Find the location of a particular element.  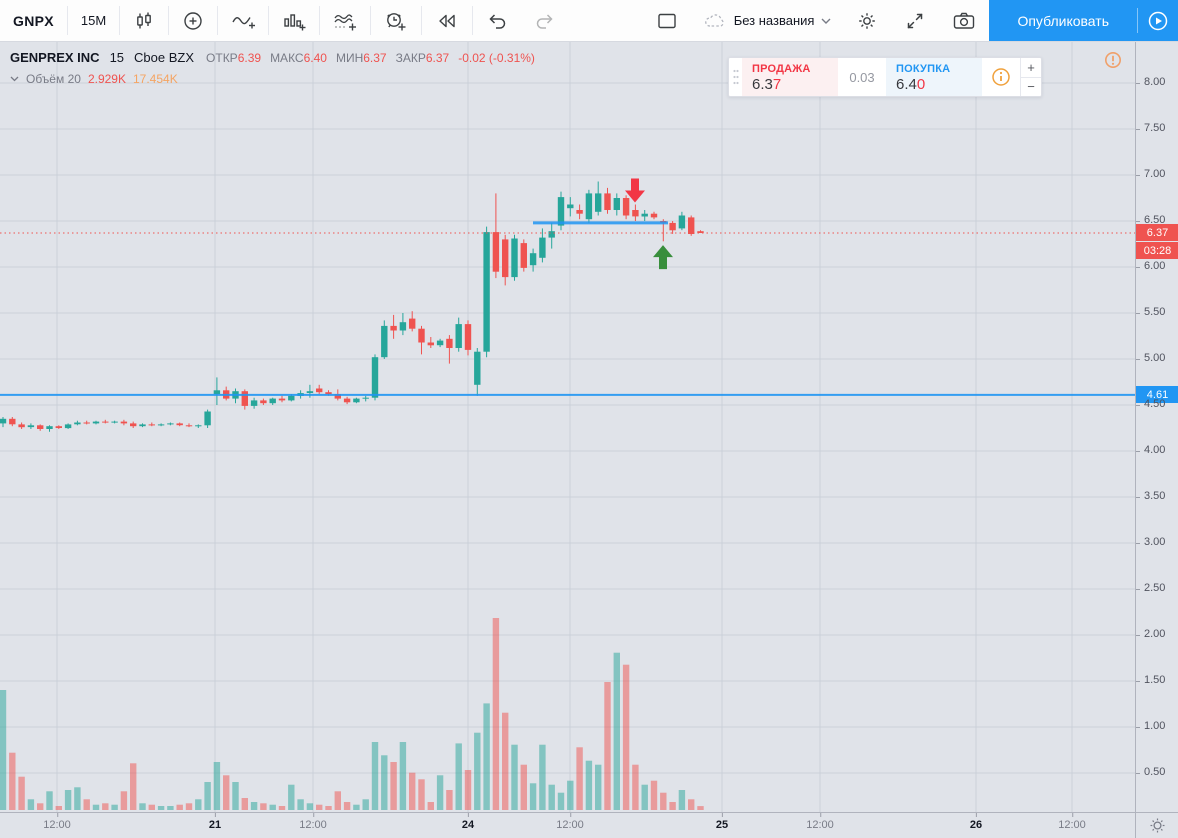

alarm-clock-plus-icon is located at coordinates (396, 21).